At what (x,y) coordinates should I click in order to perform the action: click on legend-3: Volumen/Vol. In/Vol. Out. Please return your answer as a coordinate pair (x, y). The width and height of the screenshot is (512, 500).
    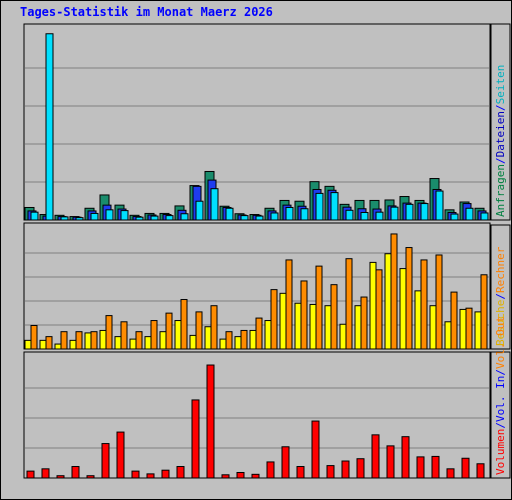
    Looking at the image, I should click on (500, 395).